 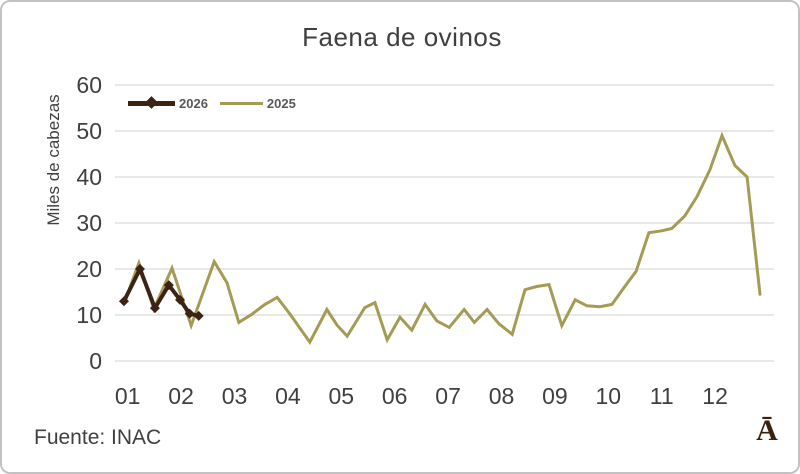 What do you see at coordinates (89, 85) in the screenshot?
I see `y-tick-label: 60` at bounding box center [89, 85].